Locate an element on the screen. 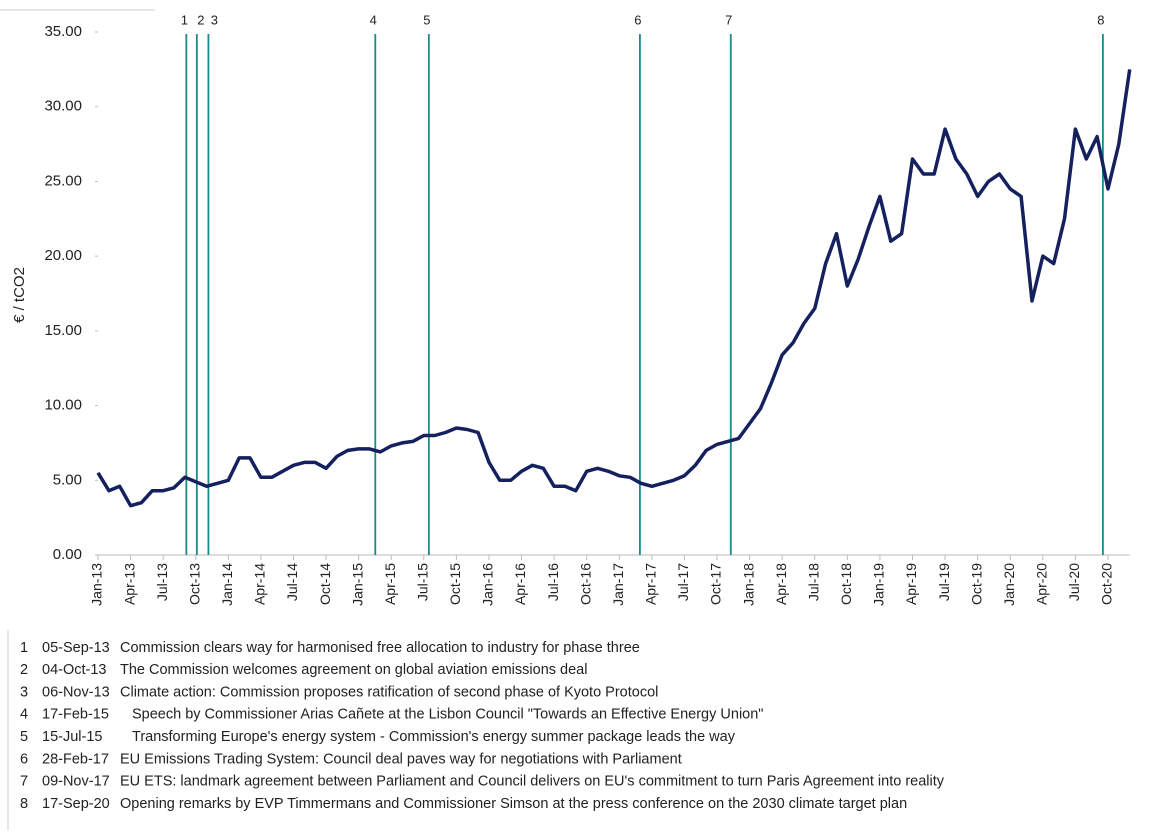 The height and width of the screenshot is (832, 1176). y-tick-label: 0.00 is located at coordinates (67, 554).